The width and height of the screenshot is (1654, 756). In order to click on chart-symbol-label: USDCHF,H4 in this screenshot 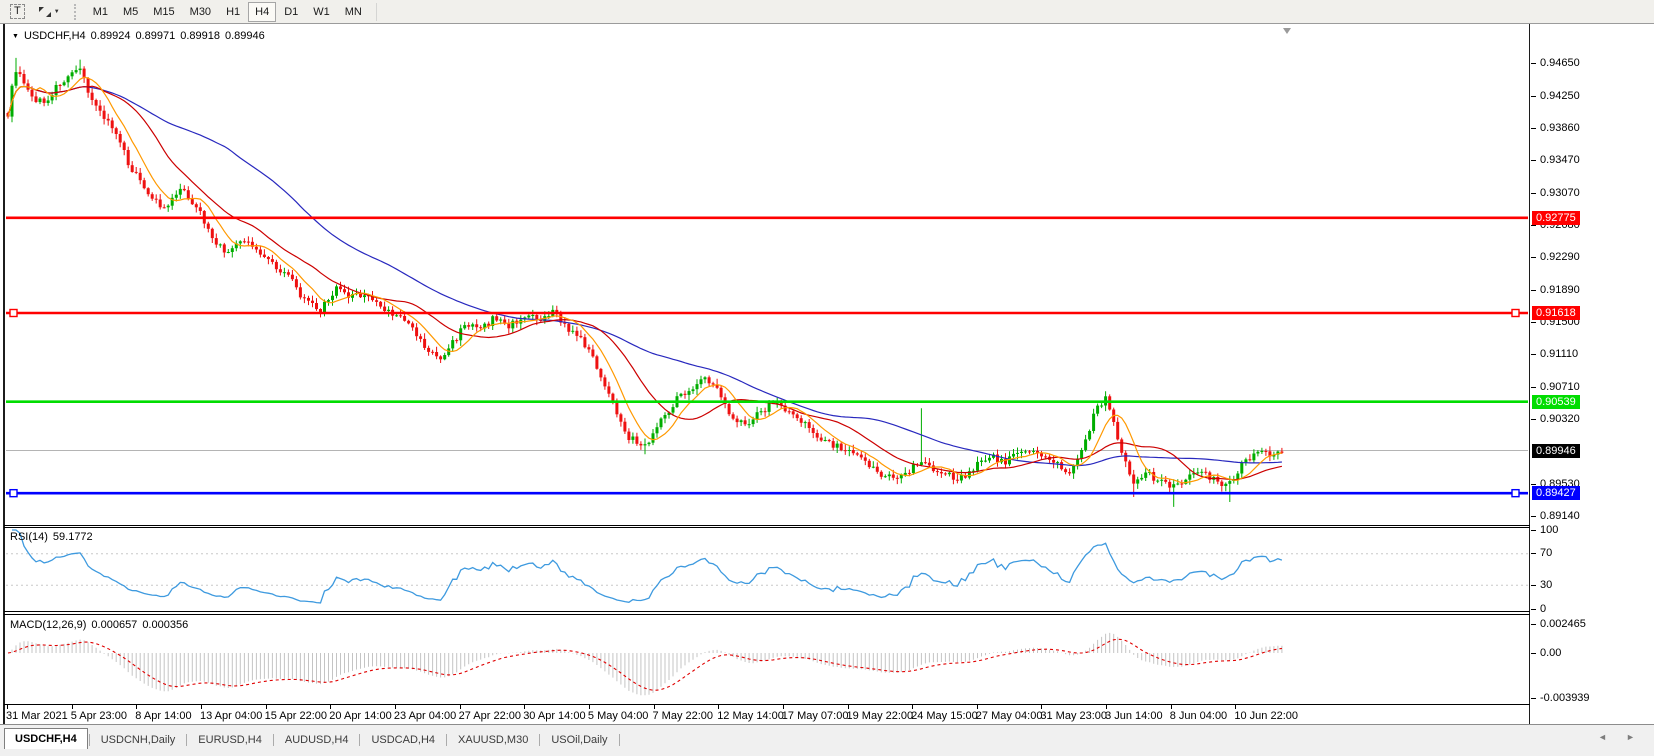, I will do `click(54, 36)`.